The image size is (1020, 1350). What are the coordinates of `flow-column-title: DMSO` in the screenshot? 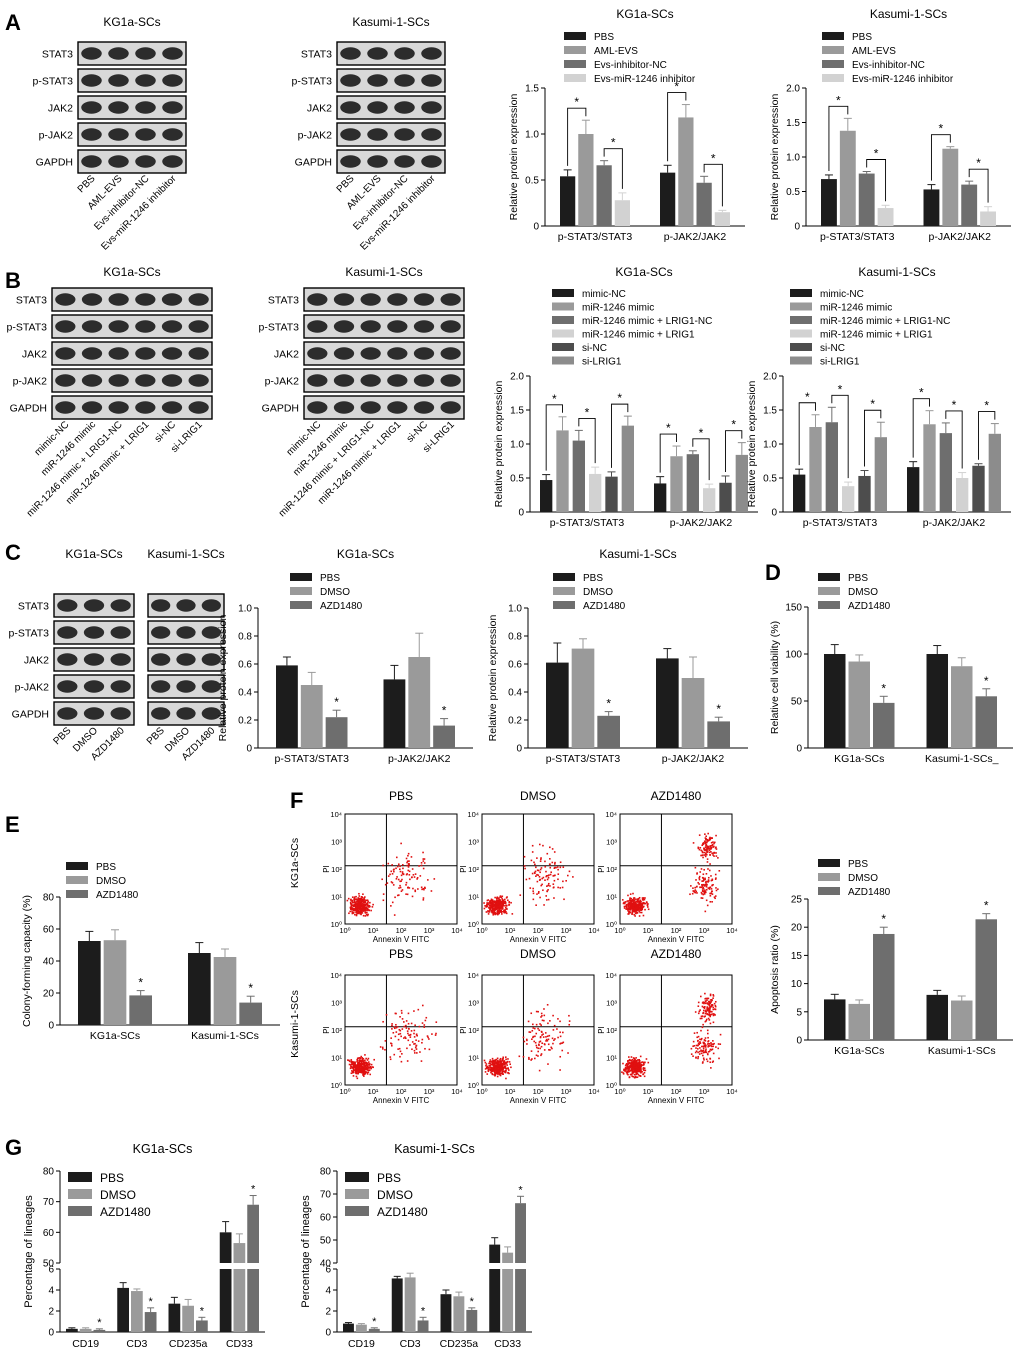 It's located at (538, 796).